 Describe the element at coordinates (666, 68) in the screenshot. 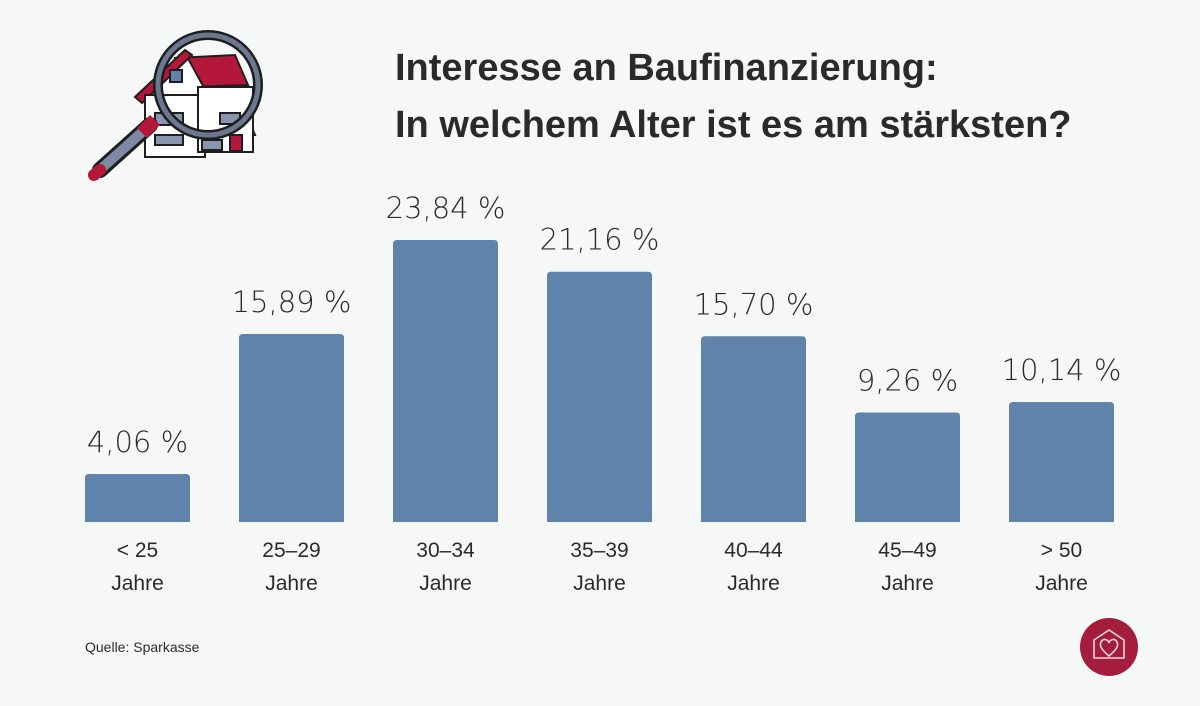

I see `title-line-1: Interesse an Baufinanzierung:` at that location.